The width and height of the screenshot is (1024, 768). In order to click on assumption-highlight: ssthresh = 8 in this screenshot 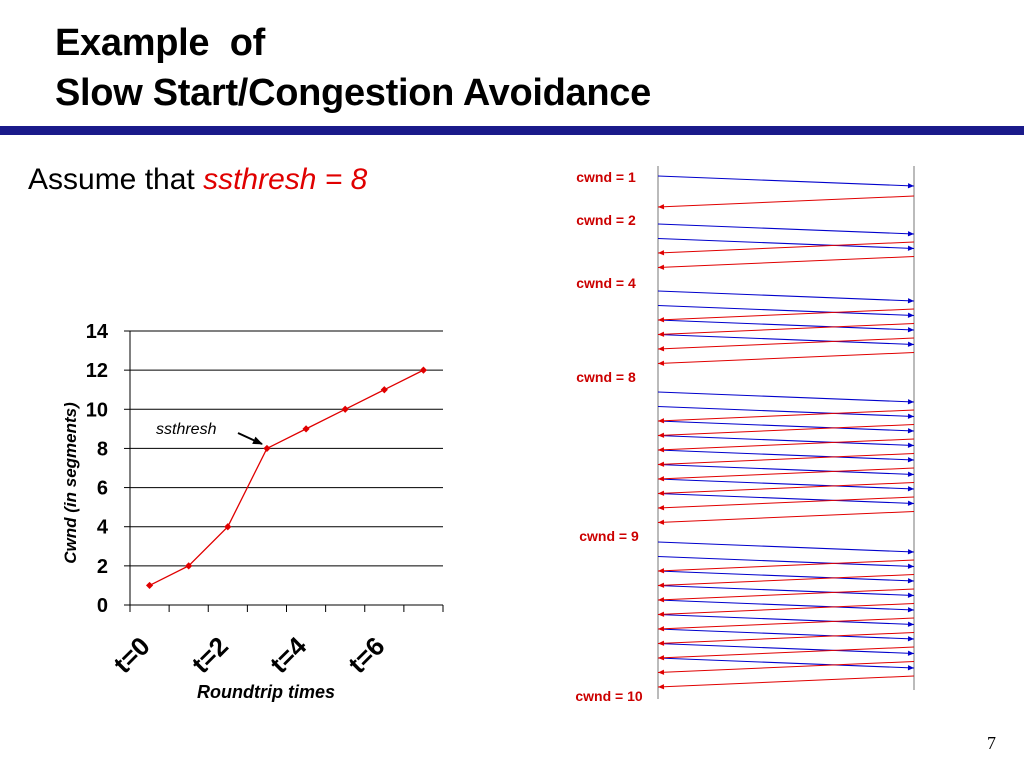, I will do `click(285, 179)`.